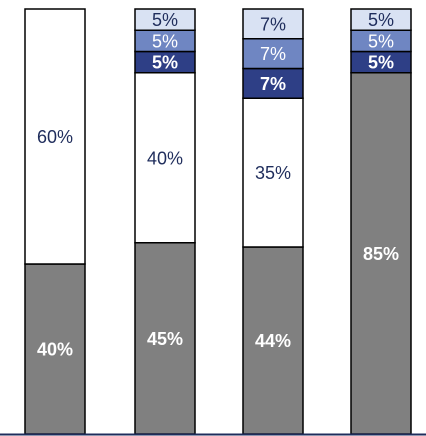 The width and height of the screenshot is (426, 436). I want to click on data-label-4-4: 5%, so click(381, 41).